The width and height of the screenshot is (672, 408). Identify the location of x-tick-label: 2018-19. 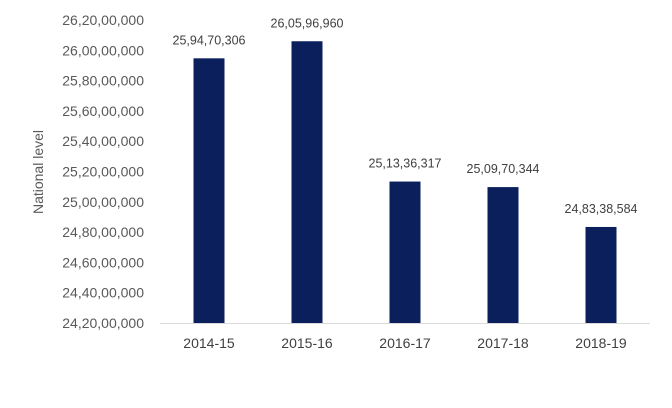
(601, 343).